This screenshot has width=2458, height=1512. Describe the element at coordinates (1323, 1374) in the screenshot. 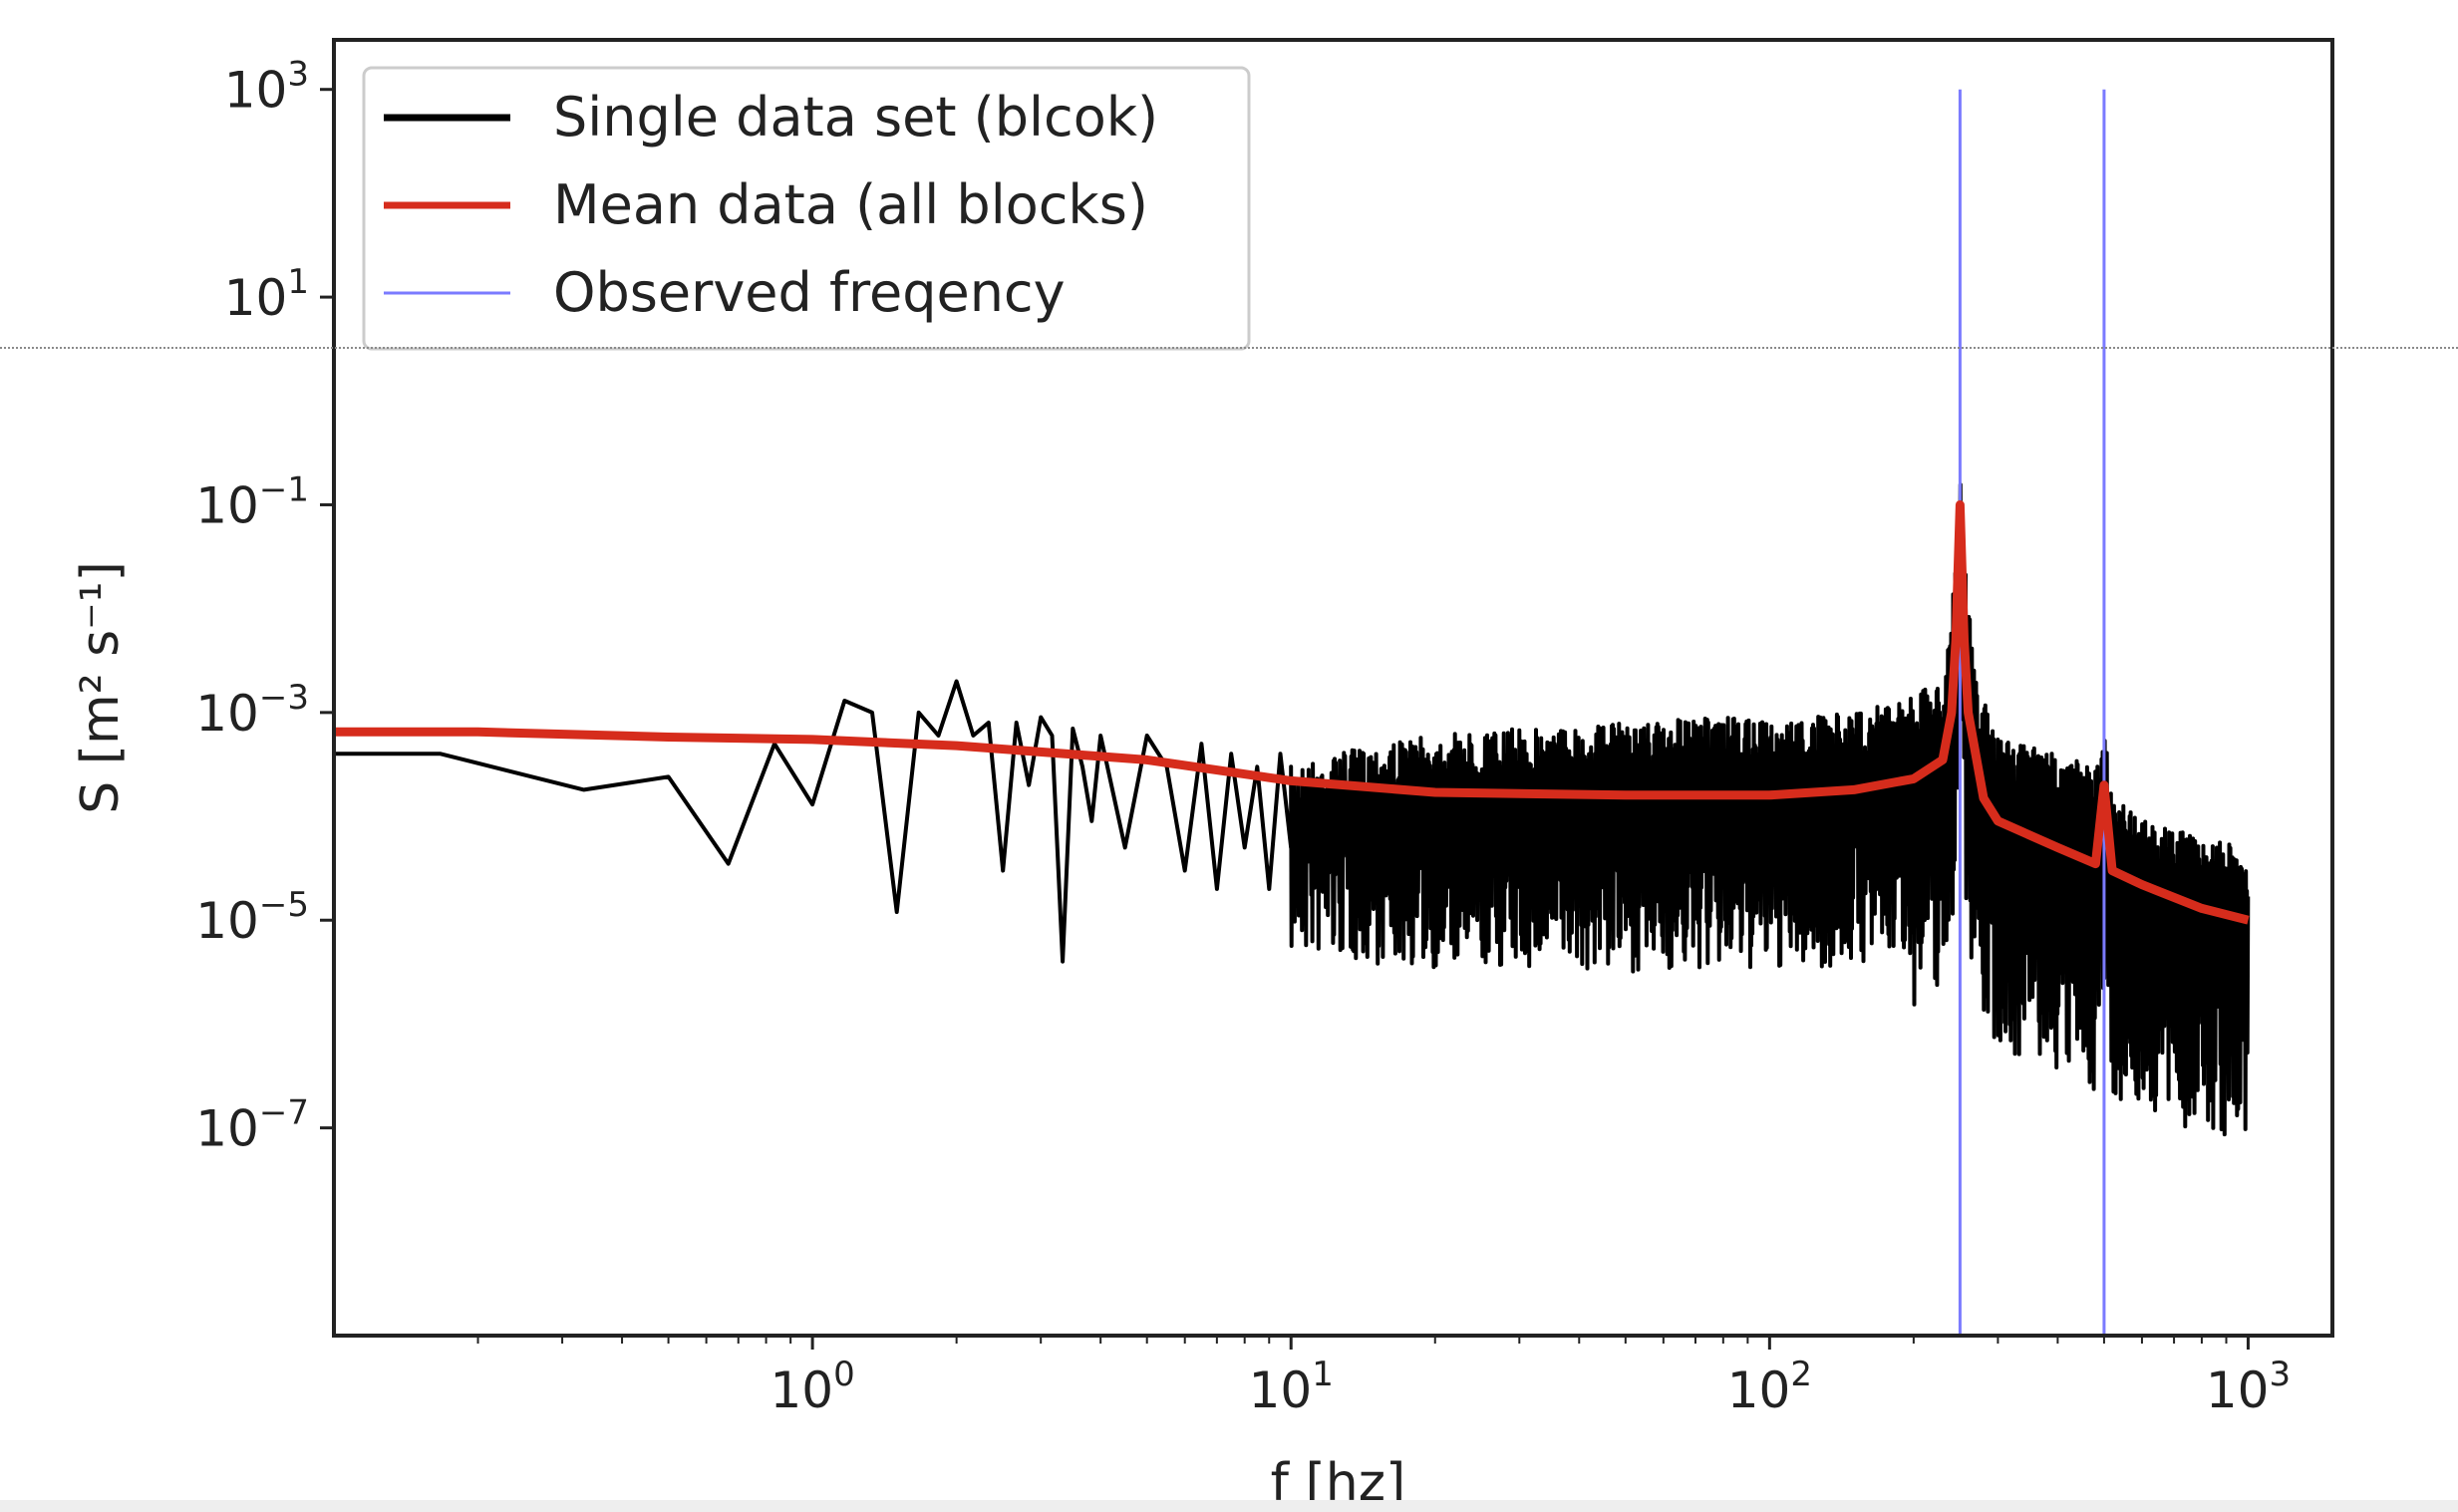

I see `x-tick-exponent: 1` at that location.